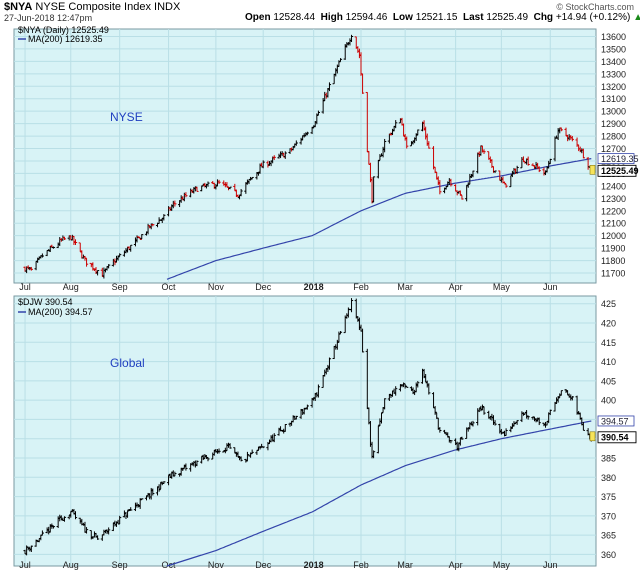 This screenshot has width=640, height=574. Describe the element at coordinates (613, 124) in the screenshot. I see `y-tick-label: 12900` at that location.